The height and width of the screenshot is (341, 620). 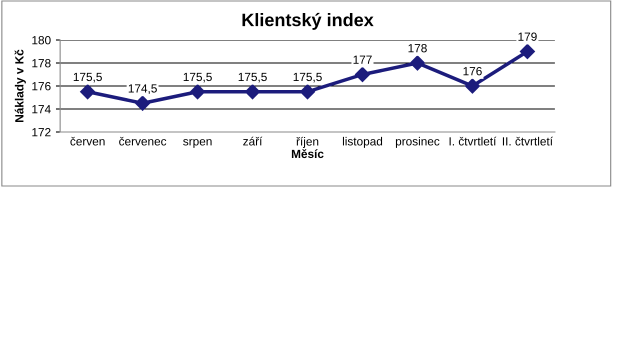 What do you see at coordinates (41, 63) in the screenshot?
I see `y-tick-label: 178` at bounding box center [41, 63].